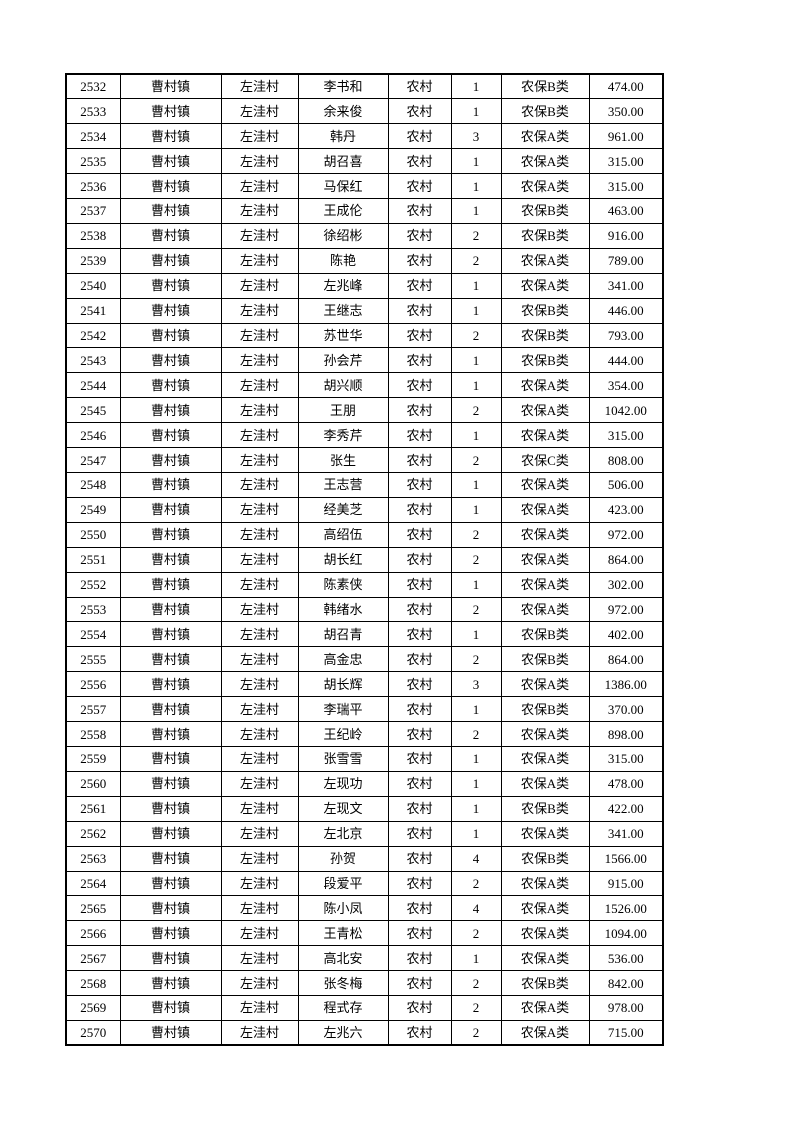 The height and width of the screenshot is (1122, 793). Describe the element at coordinates (93, 883) in the screenshot. I see `cell-serial-number: 2564` at that location.